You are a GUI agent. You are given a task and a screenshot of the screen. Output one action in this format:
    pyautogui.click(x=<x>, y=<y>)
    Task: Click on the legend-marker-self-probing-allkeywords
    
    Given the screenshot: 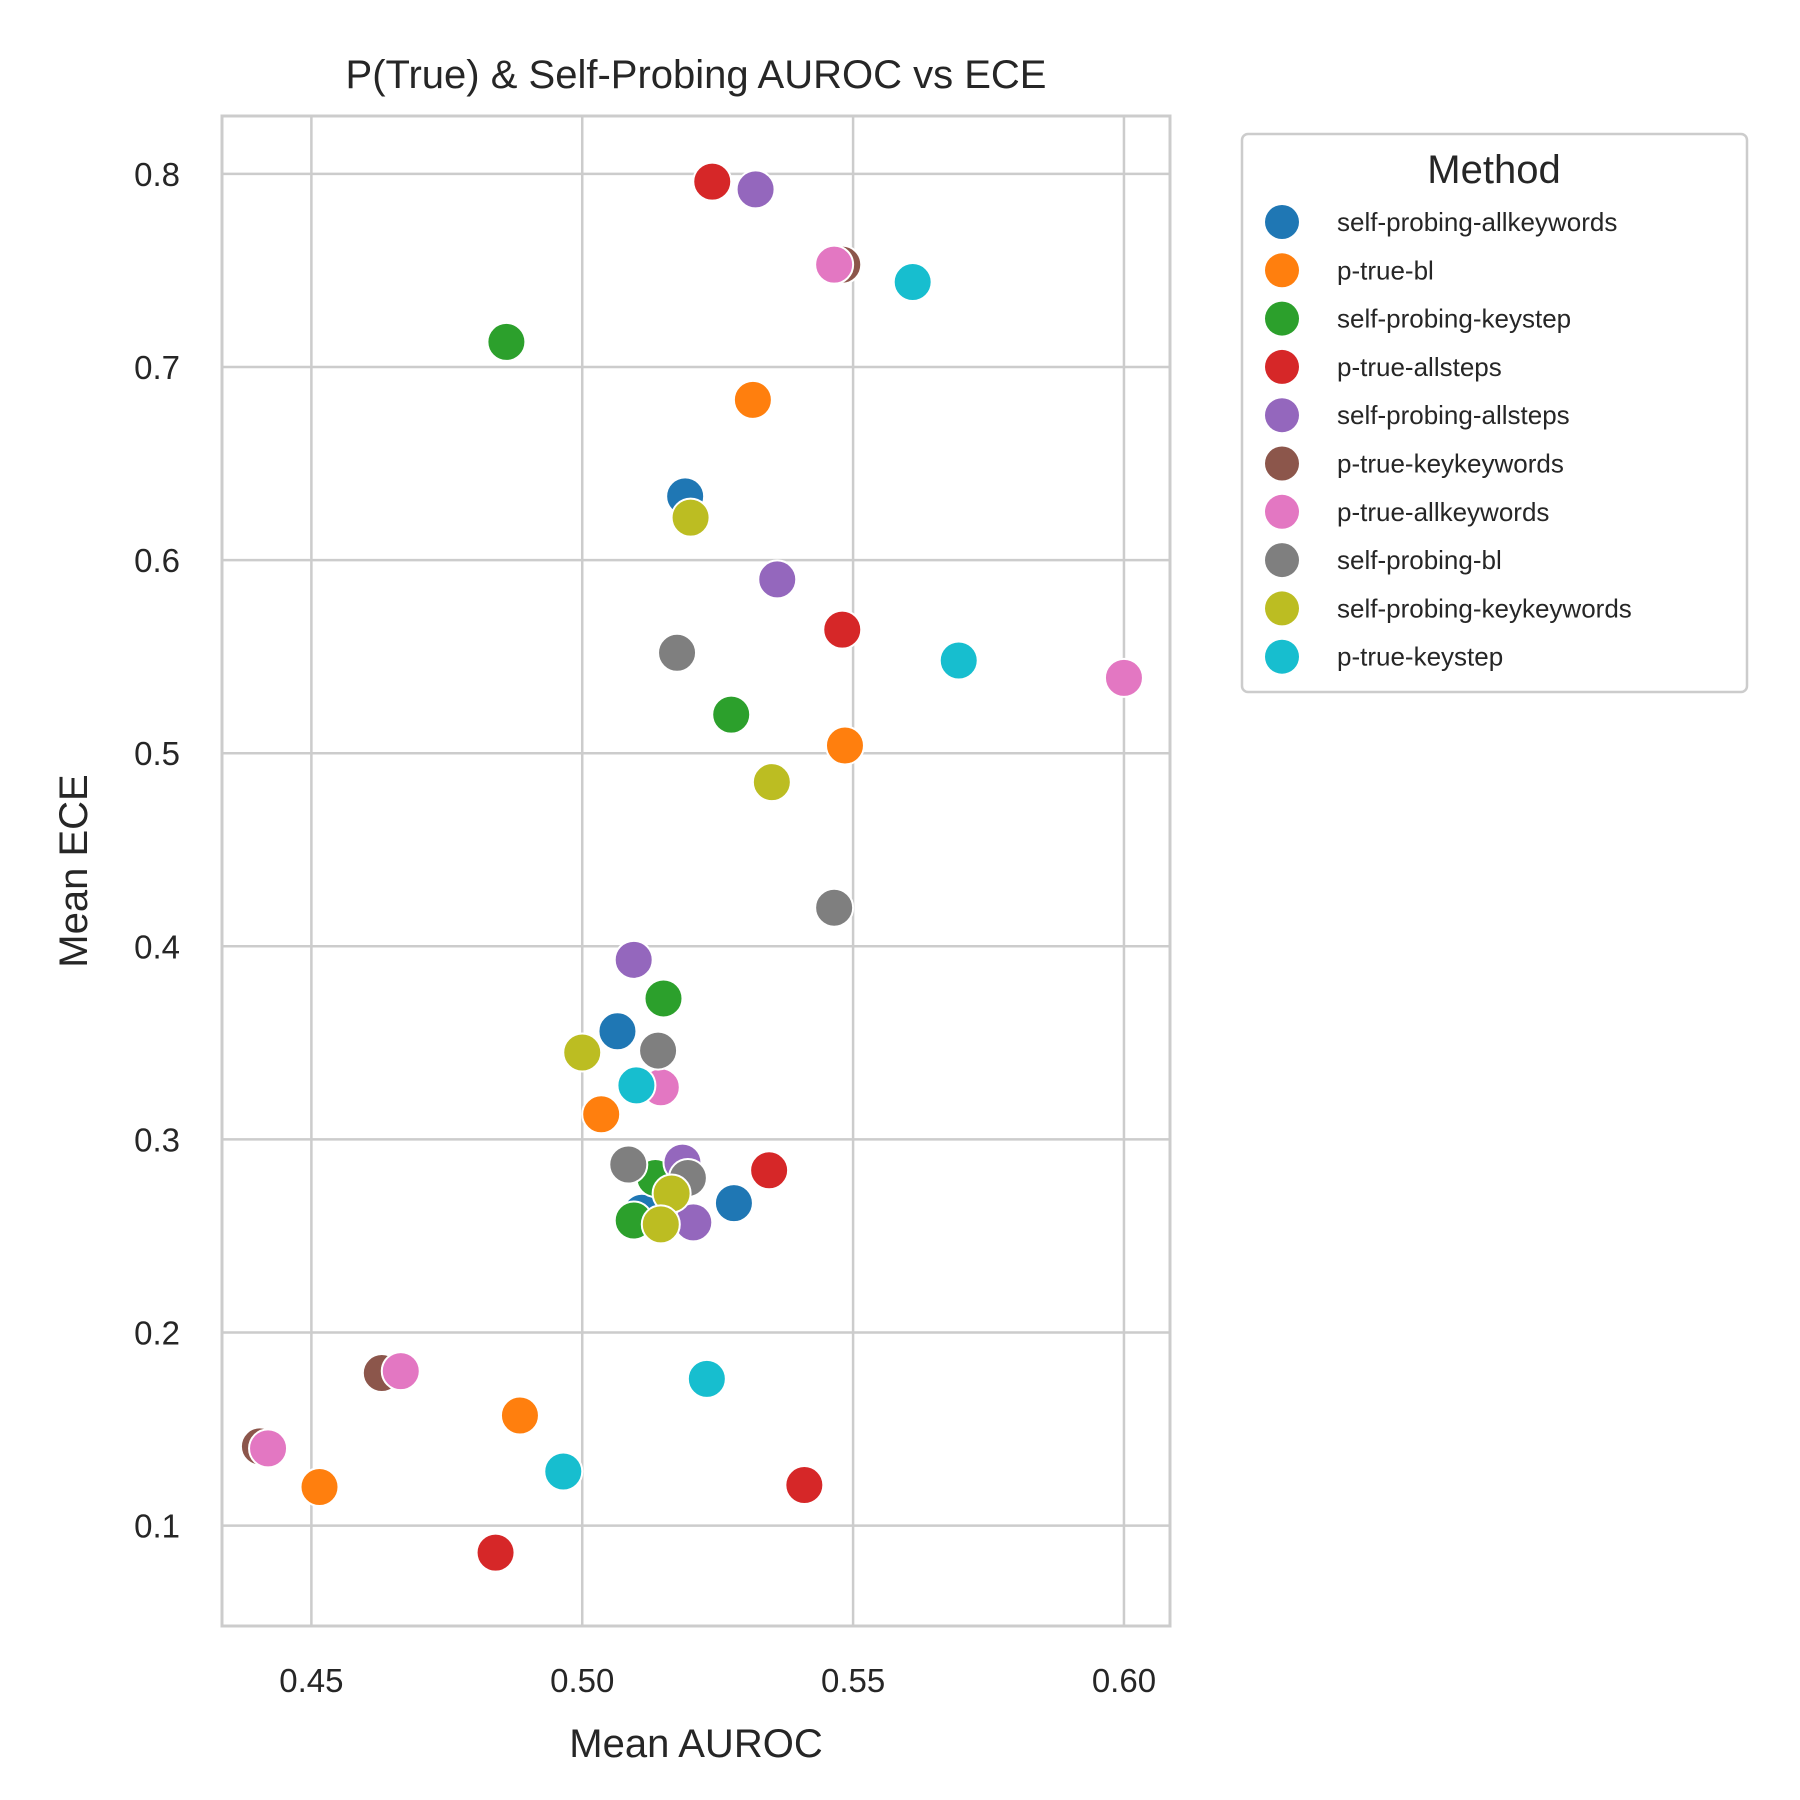 What is the action you would take?
    pyautogui.click(x=1282, y=222)
    